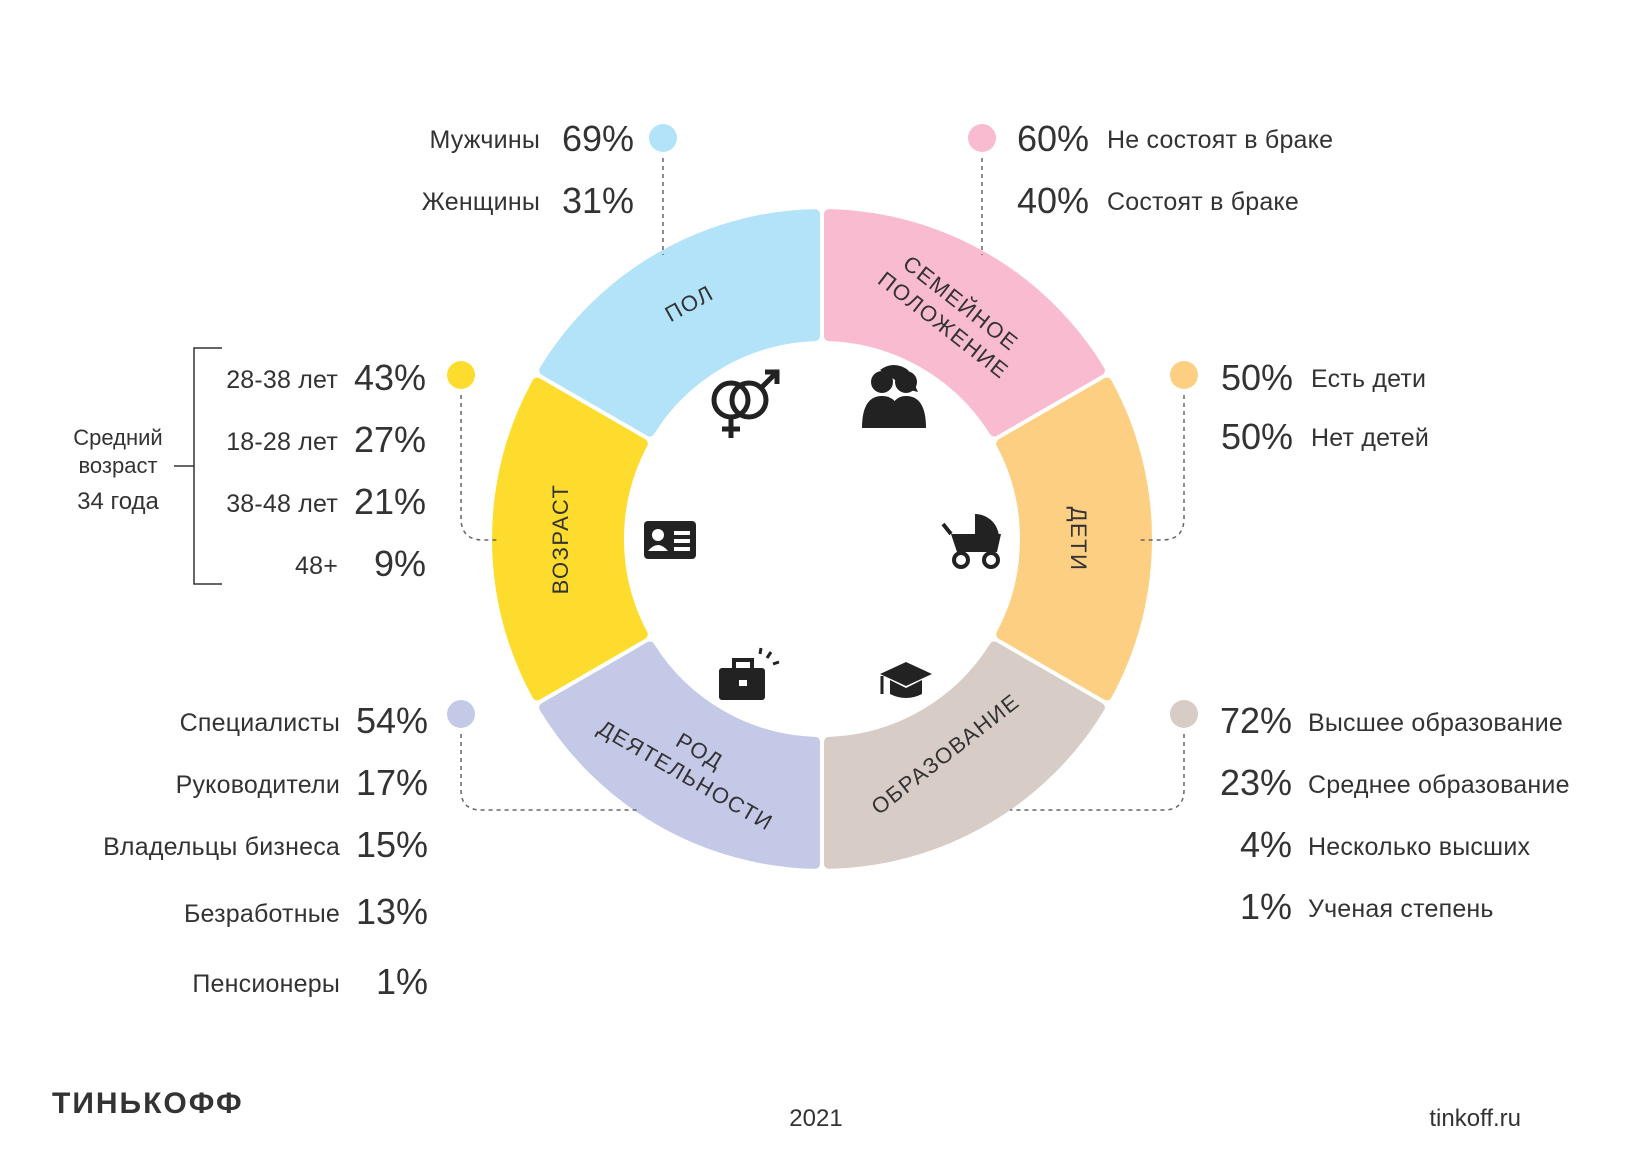  Describe the element at coordinates (894, 396) in the screenshot. I see `couple-icon` at that location.